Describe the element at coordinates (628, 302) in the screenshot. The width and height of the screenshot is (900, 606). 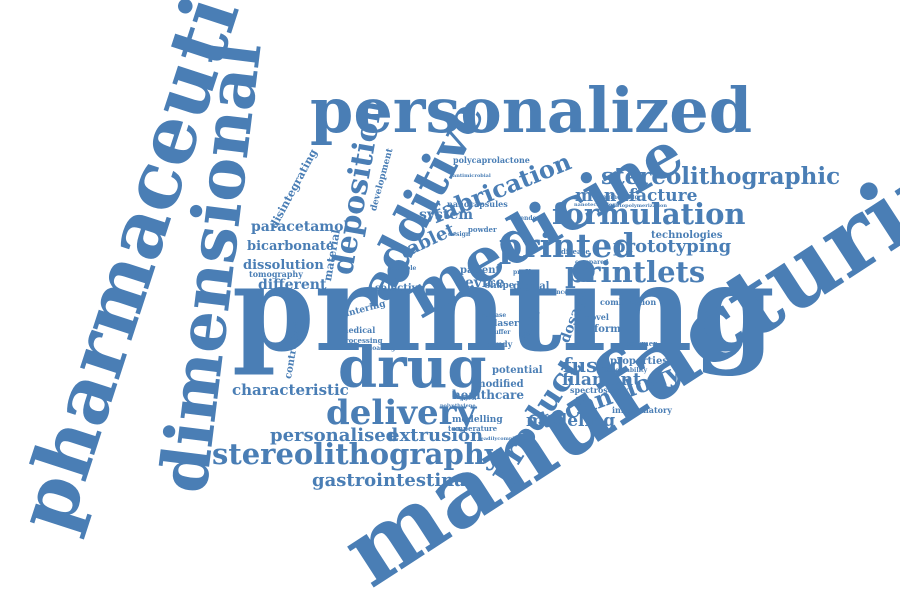
I see `word-combination: combination` at that location.